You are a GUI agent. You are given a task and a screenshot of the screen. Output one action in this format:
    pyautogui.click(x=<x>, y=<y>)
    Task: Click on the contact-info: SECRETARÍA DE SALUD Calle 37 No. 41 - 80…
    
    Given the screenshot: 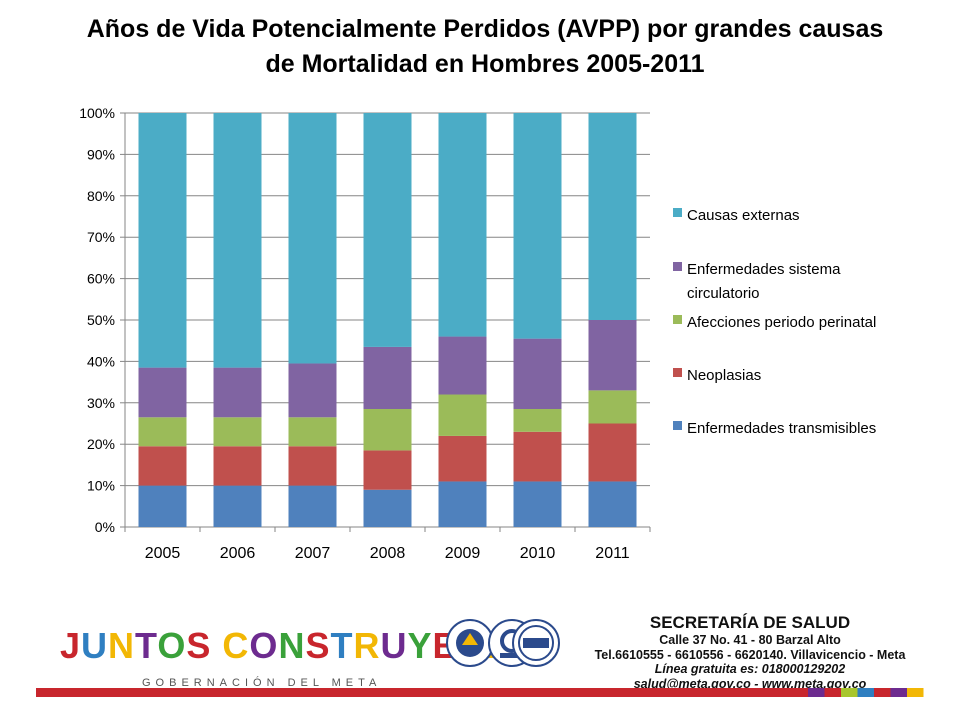 What is the action you would take?
    pyautogui.click(x=750, y=652)
    